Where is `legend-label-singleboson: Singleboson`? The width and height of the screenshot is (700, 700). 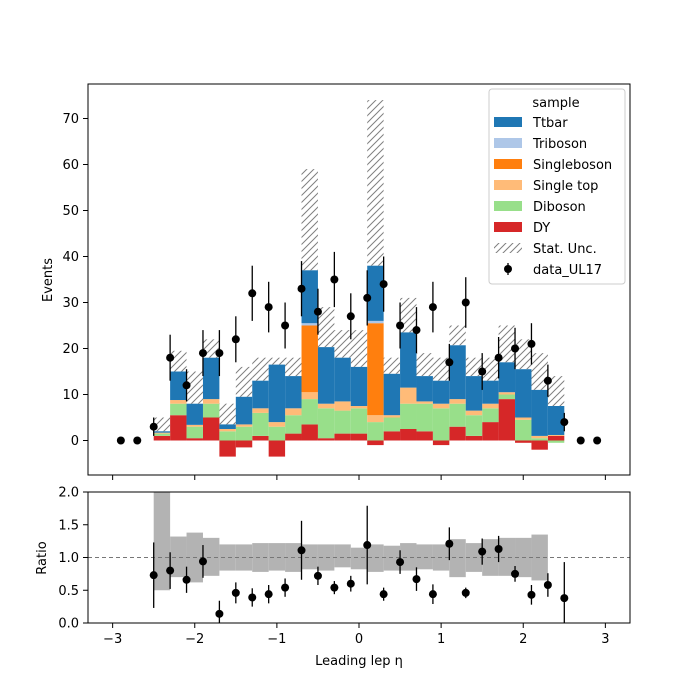 legend-label-singleboson: Singleboson is located at coordinates (572, 165).